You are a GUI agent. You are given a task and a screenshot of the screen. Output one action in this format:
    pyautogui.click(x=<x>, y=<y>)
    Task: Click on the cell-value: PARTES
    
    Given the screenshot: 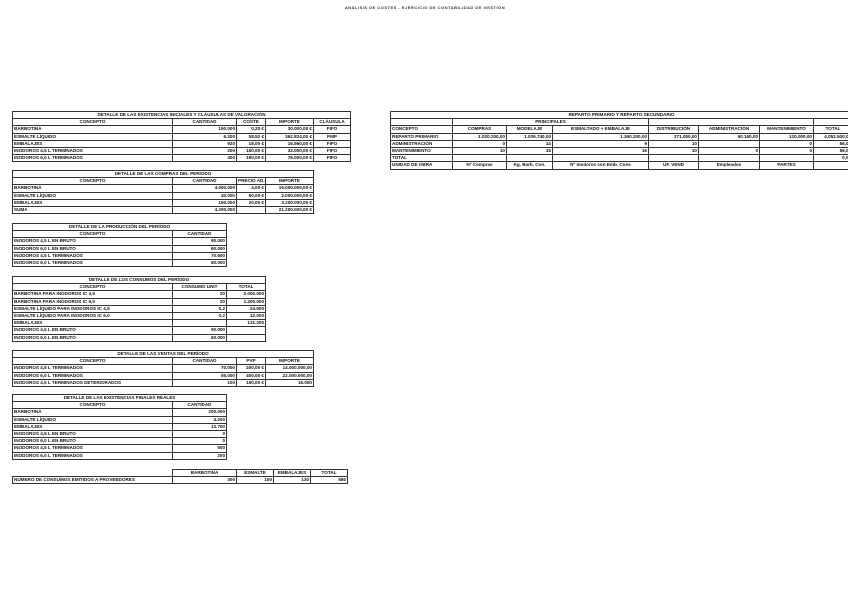 What is the action you would take?
    pyautogui.click(x=786, y=165)
    